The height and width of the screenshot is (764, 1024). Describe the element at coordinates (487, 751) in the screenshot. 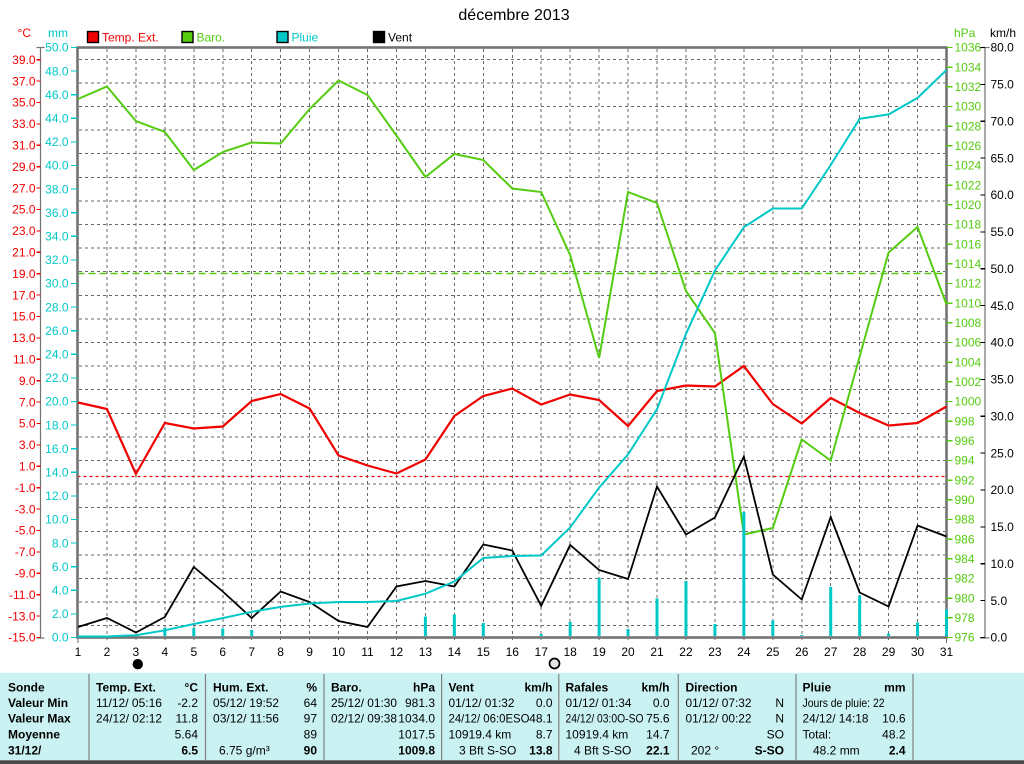

I see `svg-text: 3 Bft S-SO` at that location.